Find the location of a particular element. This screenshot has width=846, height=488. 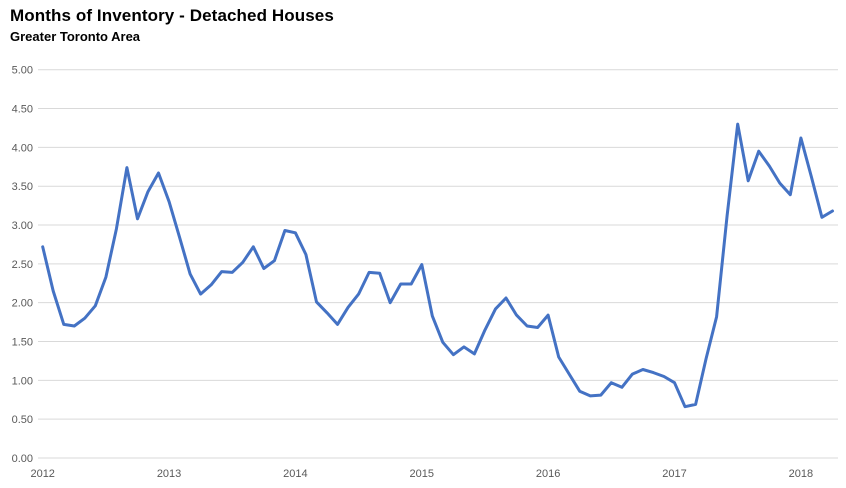

x-axis-labels: 2012 2013 2014 2015 2016 2017 2018 is located at coordinates (421, 474).